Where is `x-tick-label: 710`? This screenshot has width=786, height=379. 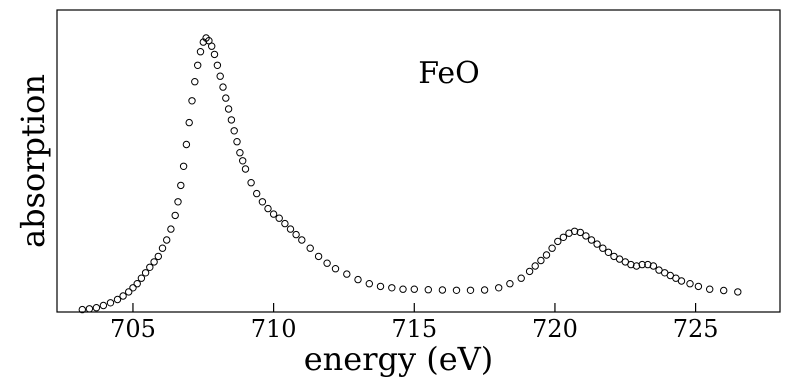
x-tick-label: 710 is located at coordinates (274, 329).